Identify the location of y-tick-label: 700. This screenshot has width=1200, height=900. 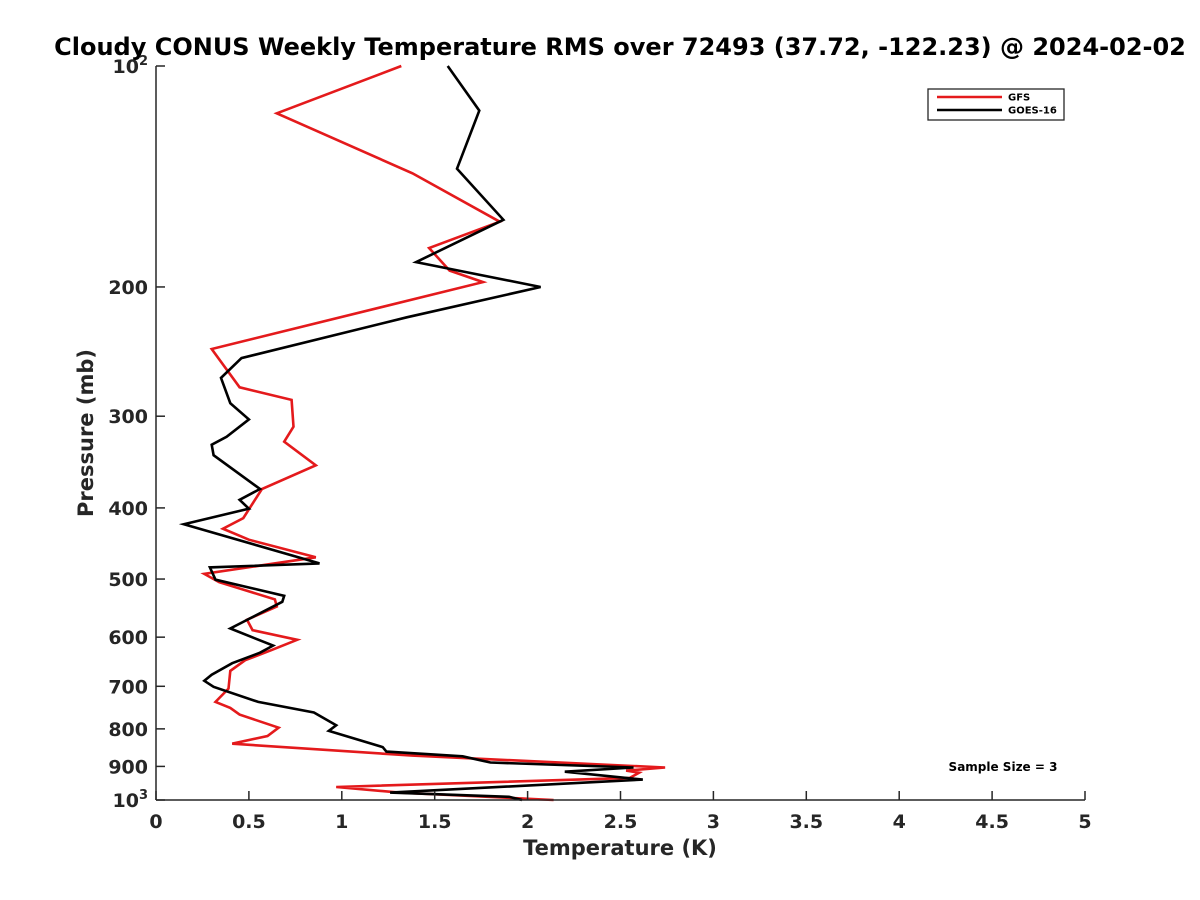
(128, 687).